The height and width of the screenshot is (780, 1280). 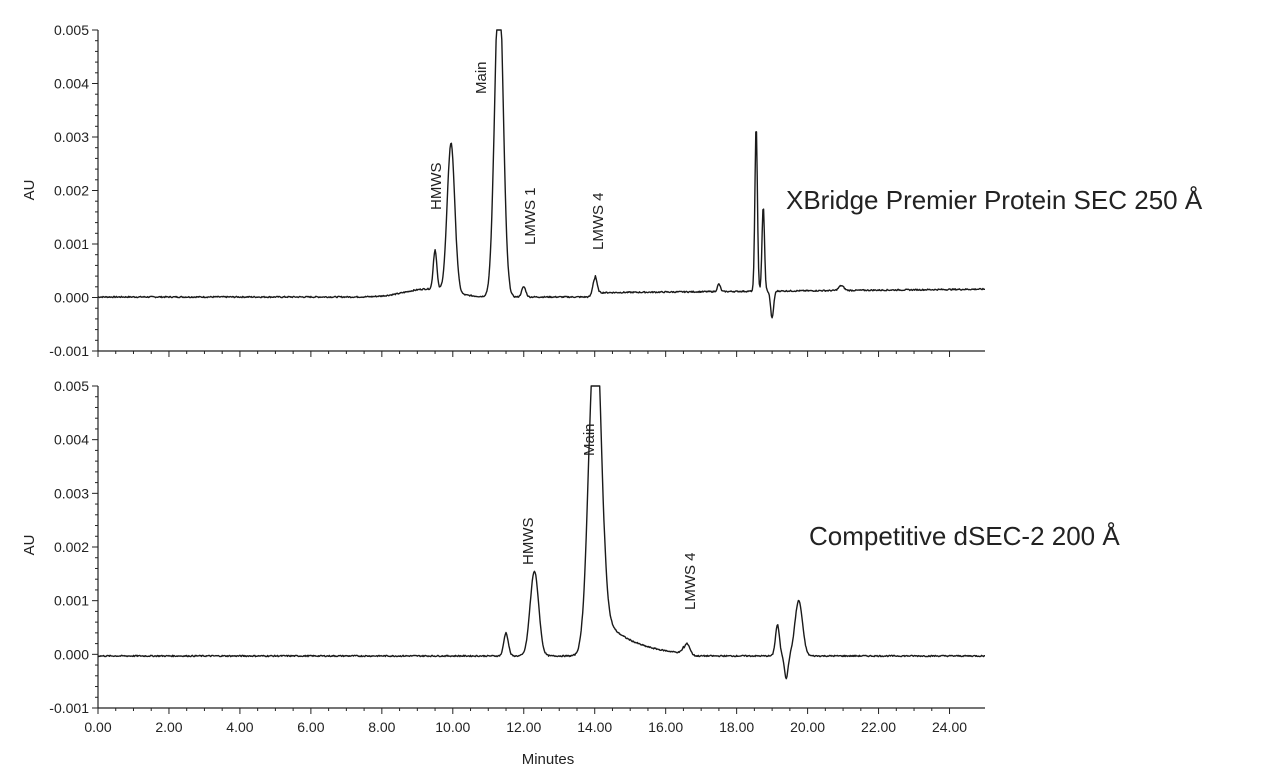 I want to click on bottom-peak-label-main: Main, so click(x=589, y=439).